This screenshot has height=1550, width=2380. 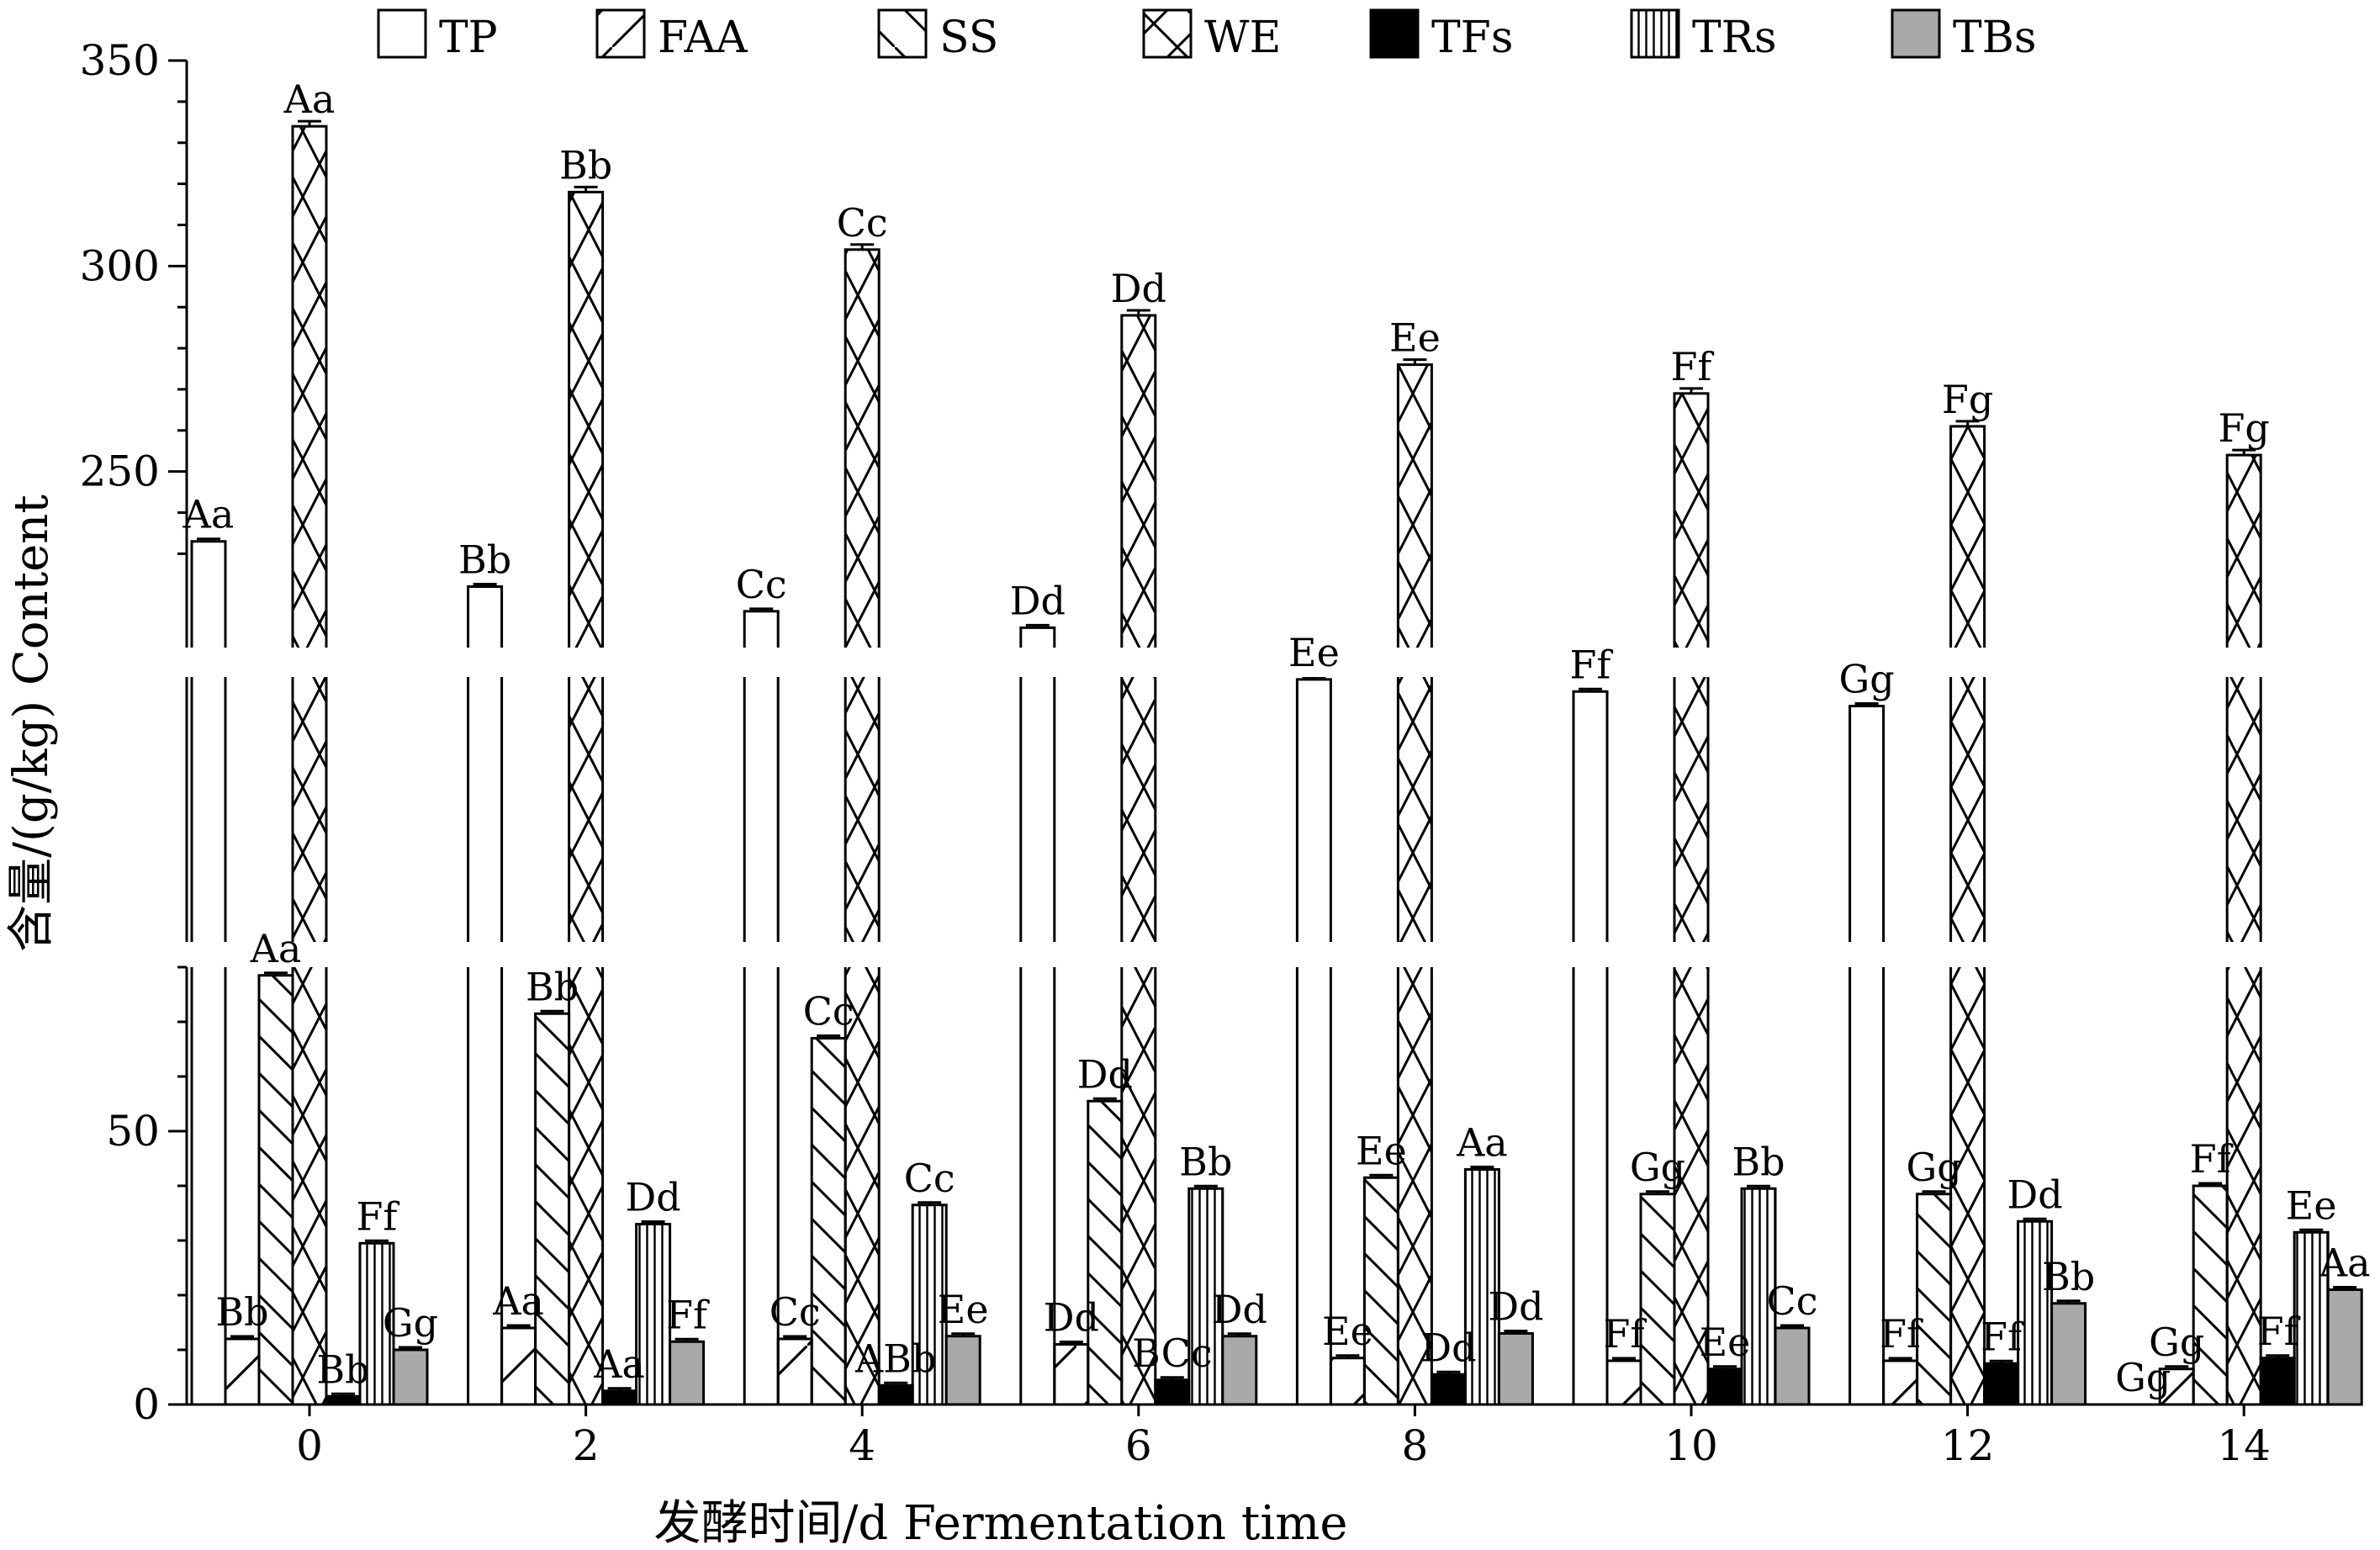 What do you see at coordinates (146, 1404) in the screenshot?
I see `y-tick-label-0: 0` at bounding box center [146, 1404].